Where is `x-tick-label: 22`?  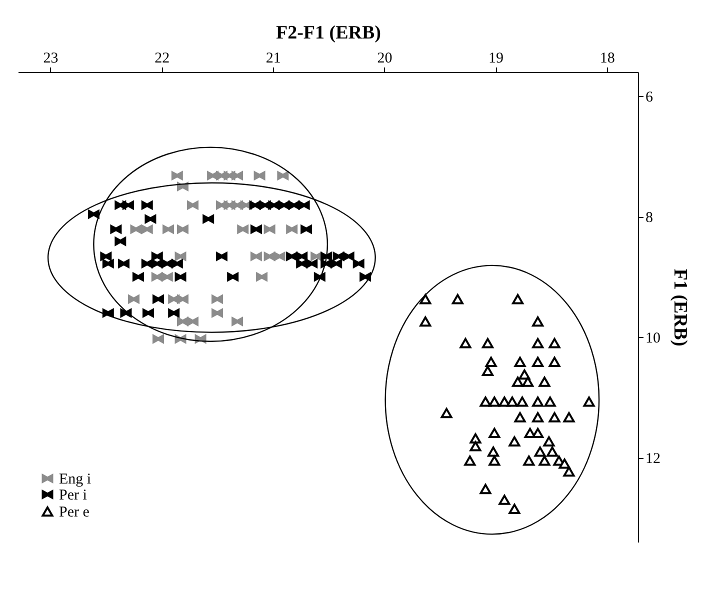 x-tick-label: 22 is located at coordinates (162, 58).